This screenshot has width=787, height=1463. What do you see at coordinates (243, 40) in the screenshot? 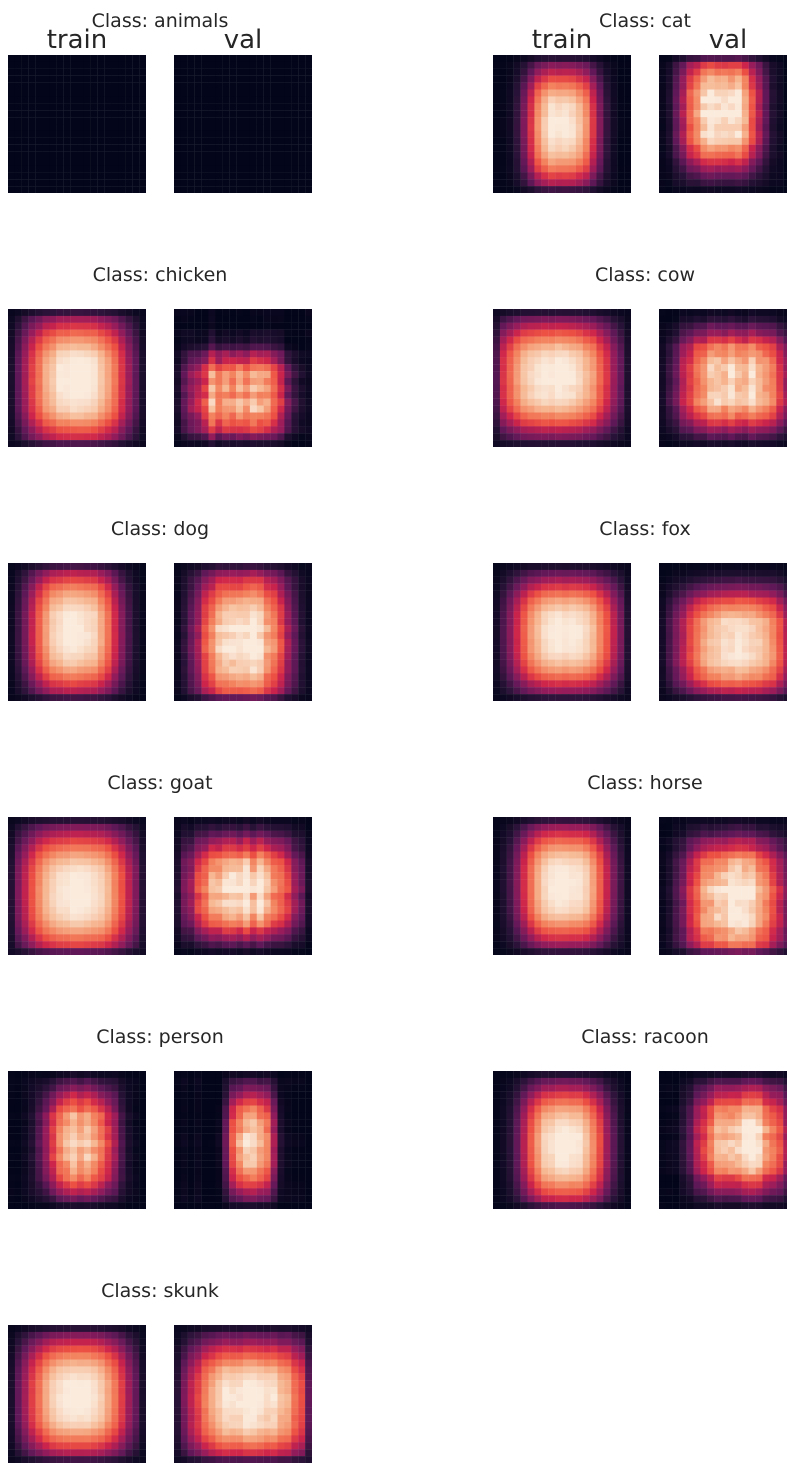
I see `column-title-val: val` at bounding box center [243, 40].